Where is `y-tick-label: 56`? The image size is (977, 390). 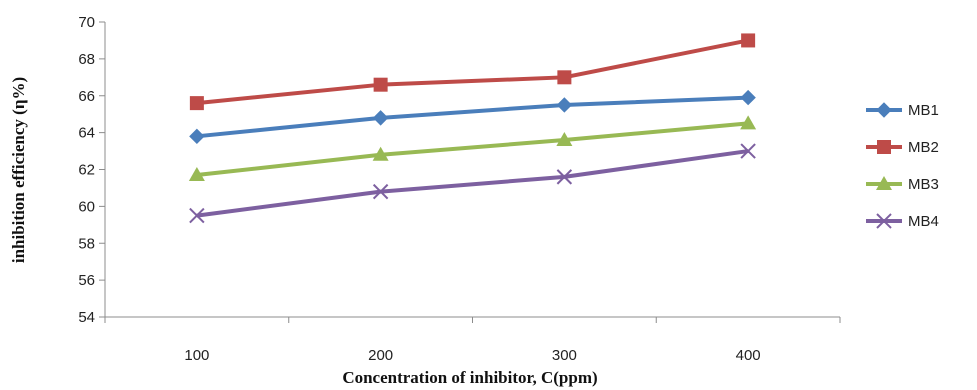 y-tick-label: 56 is located at coordinates (86, 280).